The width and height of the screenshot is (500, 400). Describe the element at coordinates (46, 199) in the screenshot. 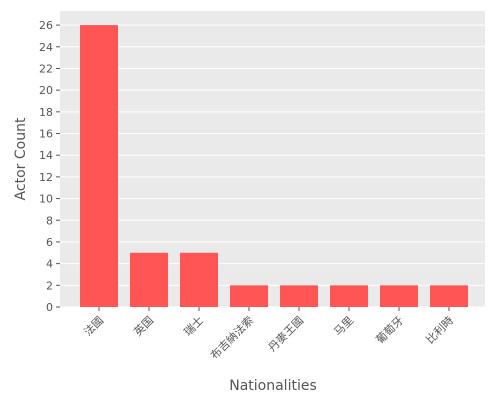

I see `y-tick-label: 10` at that location.